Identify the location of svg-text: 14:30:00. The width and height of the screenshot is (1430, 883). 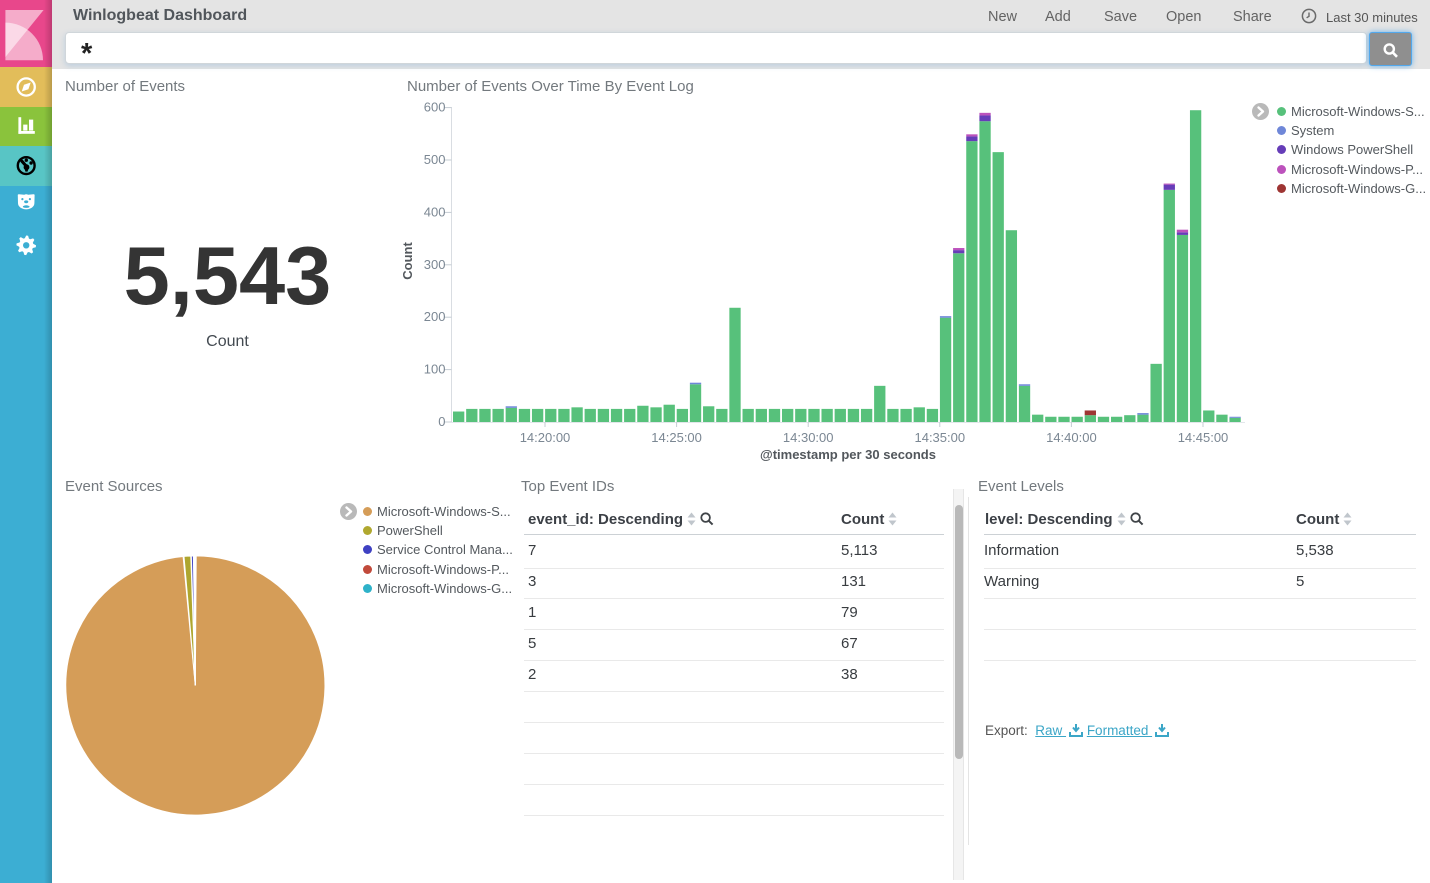
(808, 437).